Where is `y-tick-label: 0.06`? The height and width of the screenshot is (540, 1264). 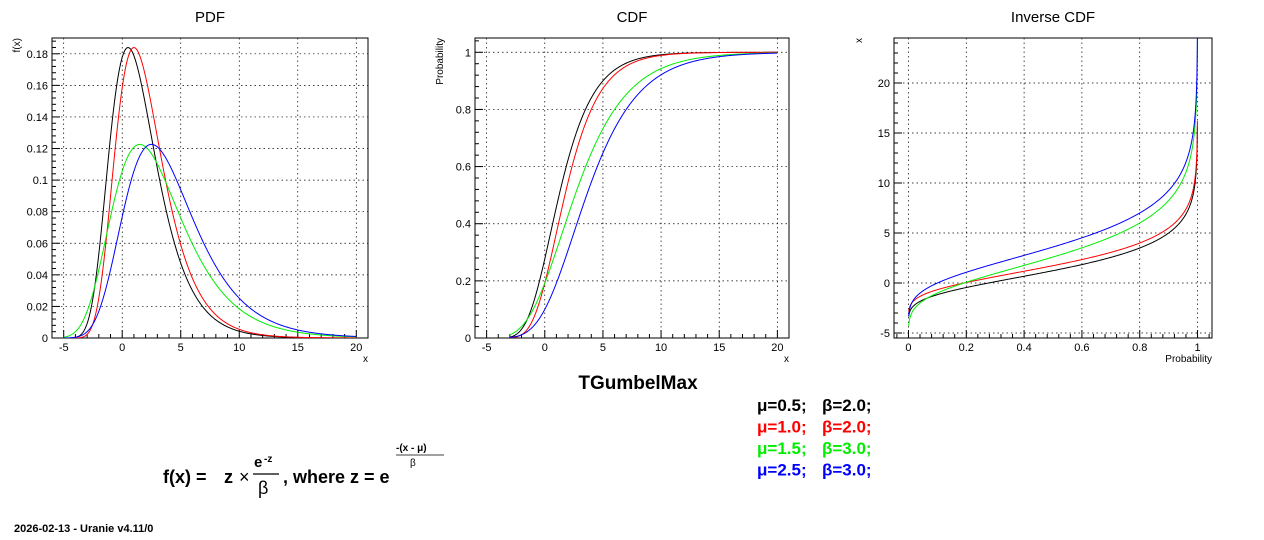
y-tick-label: 0.06 is located at coordinates (37, 244).